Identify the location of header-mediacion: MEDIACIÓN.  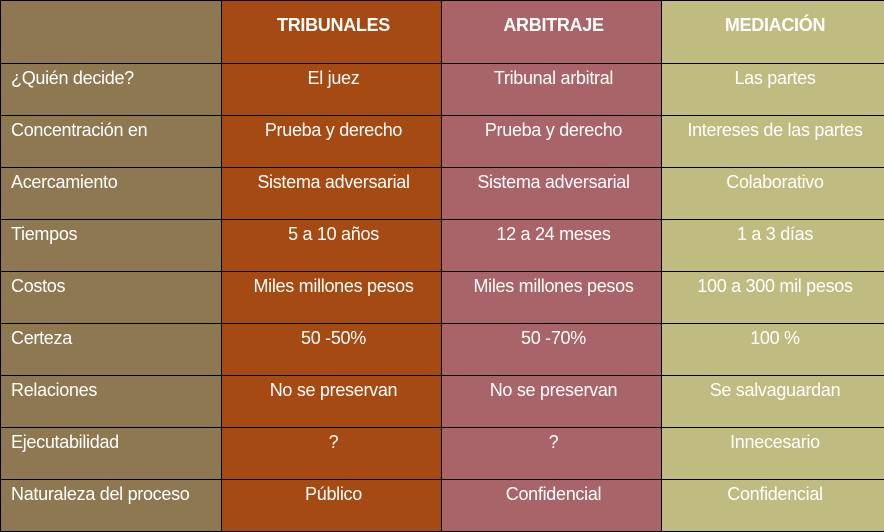
(773, 32).